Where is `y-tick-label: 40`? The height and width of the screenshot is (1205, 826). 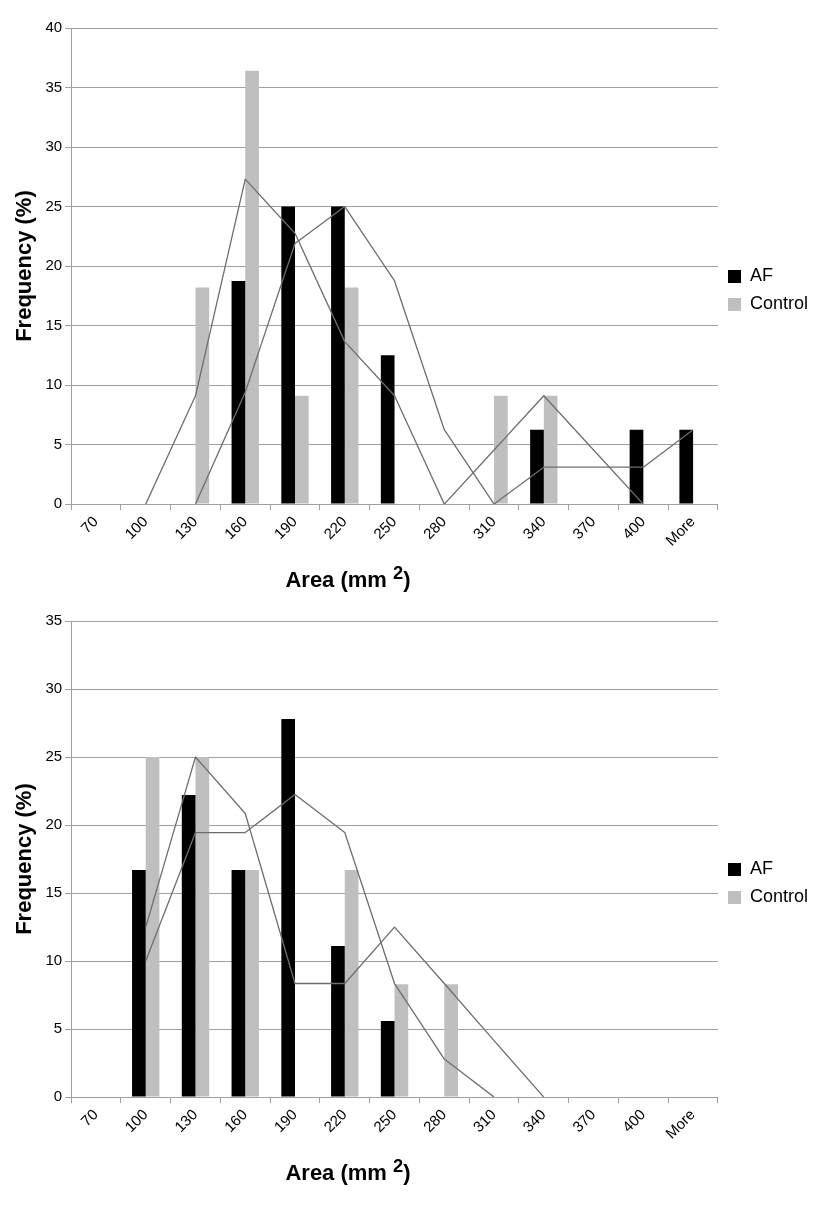
y-tick-label: 40 is located at coordinates (54, 27).